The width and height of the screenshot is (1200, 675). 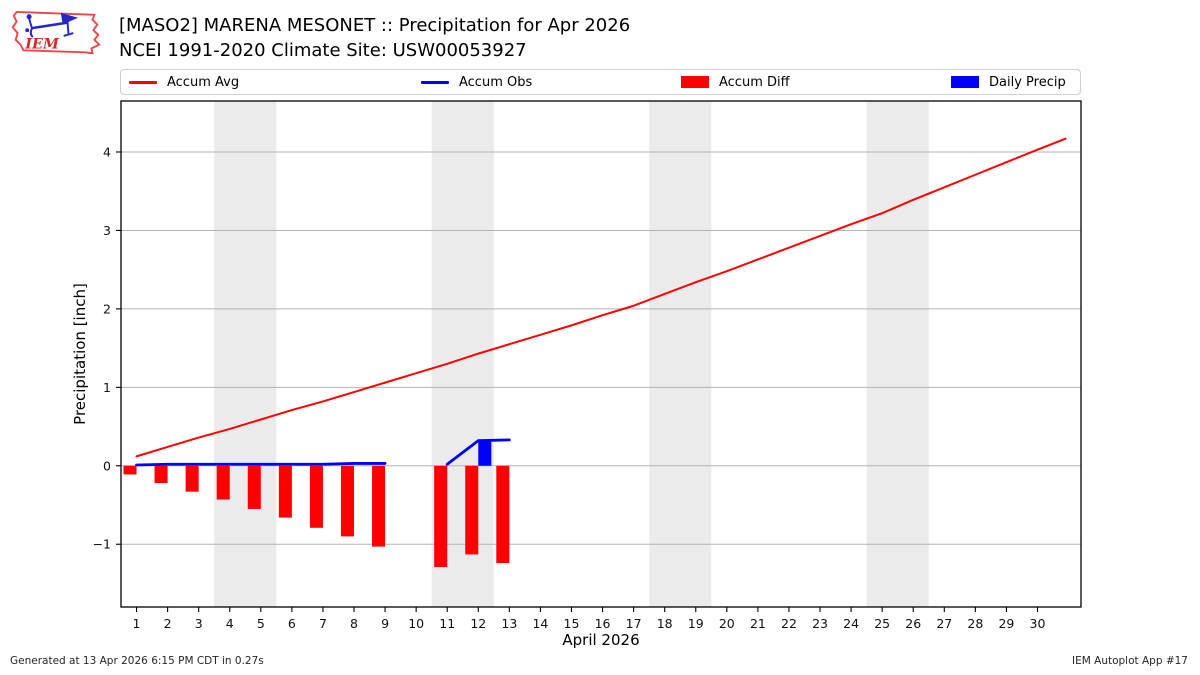 What do you see at coordinates (385, 623) in the screenshot?
I see `x-tick-label: 9` at bounding box center [385, 623].